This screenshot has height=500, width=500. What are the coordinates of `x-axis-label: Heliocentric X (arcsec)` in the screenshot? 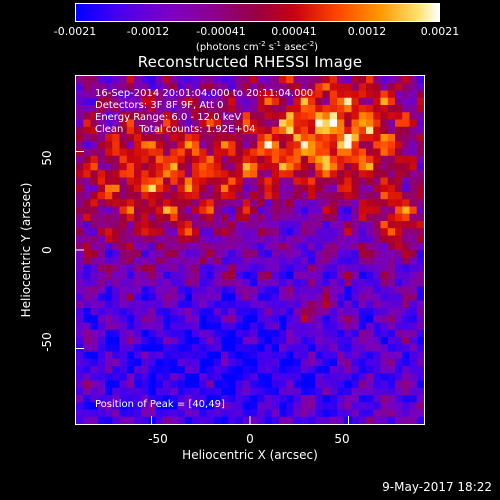 It's located at (250, 455).